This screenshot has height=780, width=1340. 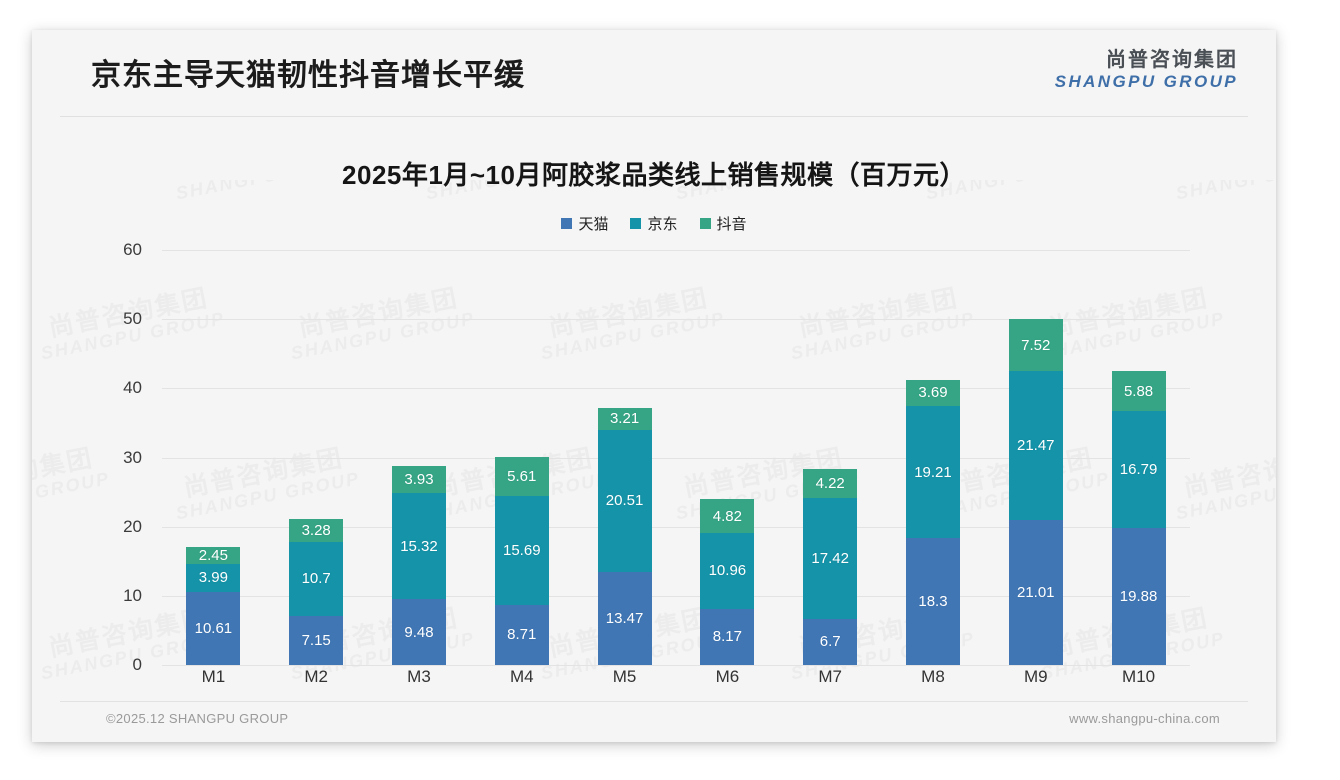 I want to click on y-axis-tick-label: 30, so click(x=132, y=457).